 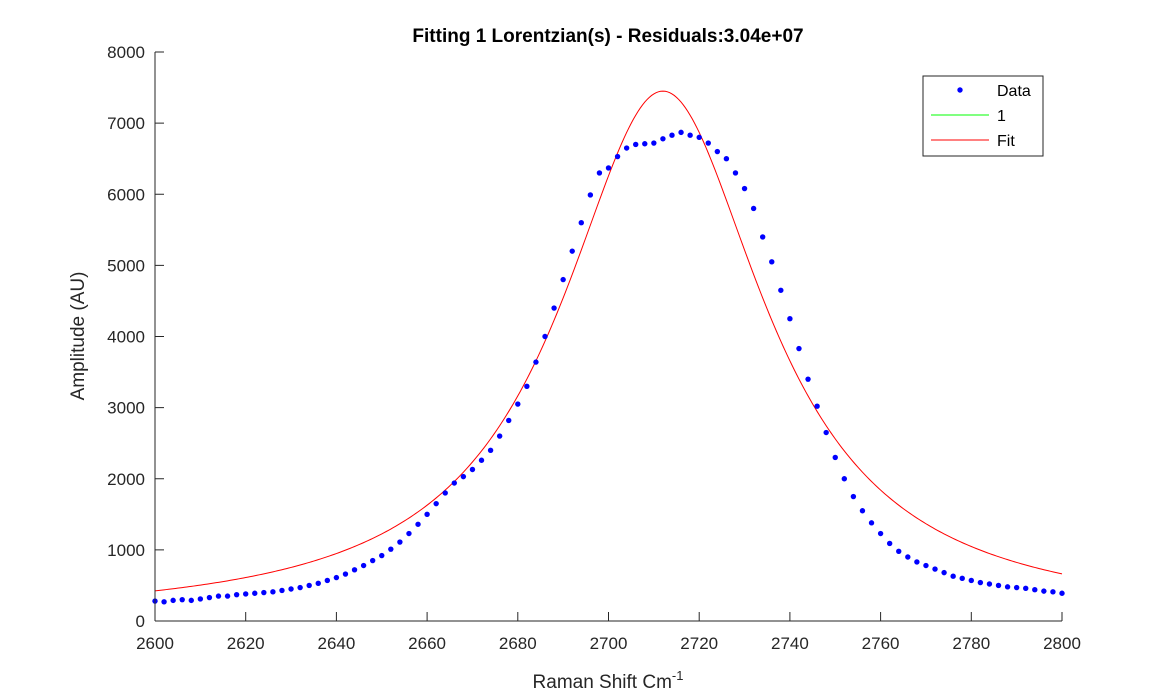 I want to click on y-tick-label: 2000, so click(x=126, y=479).